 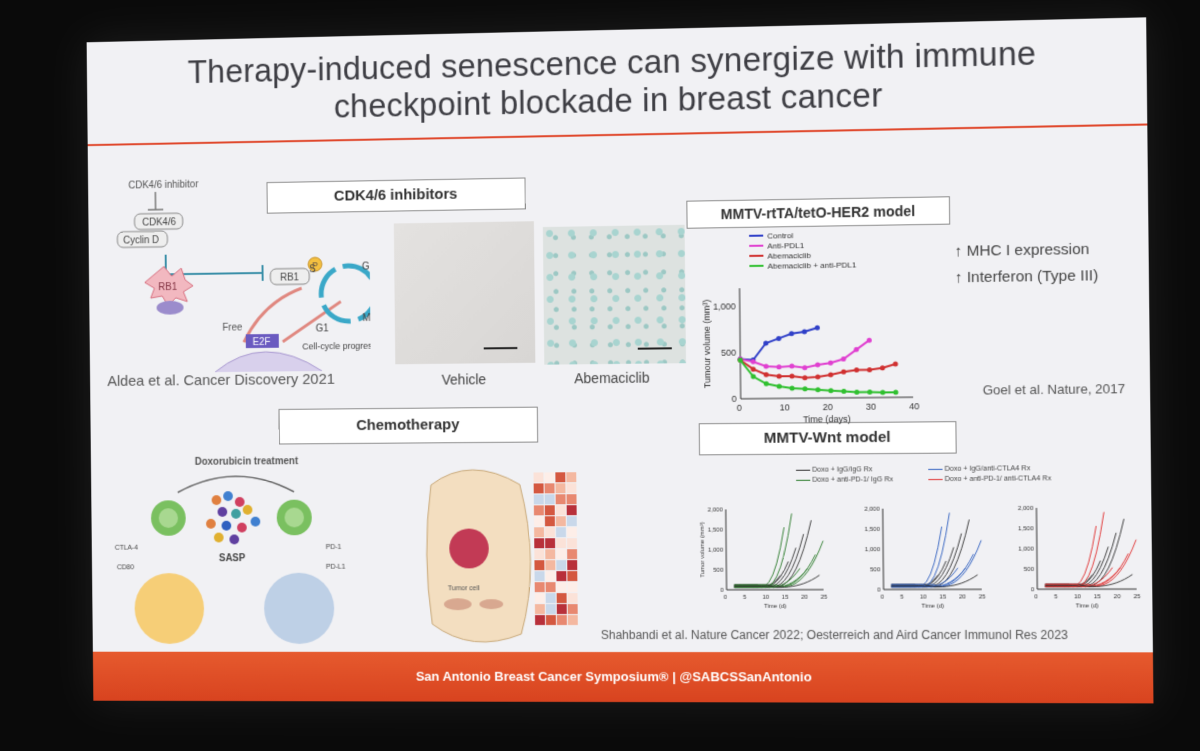 I want to click on wnt-y-tick: 2,000, so click(x=872, y=510).